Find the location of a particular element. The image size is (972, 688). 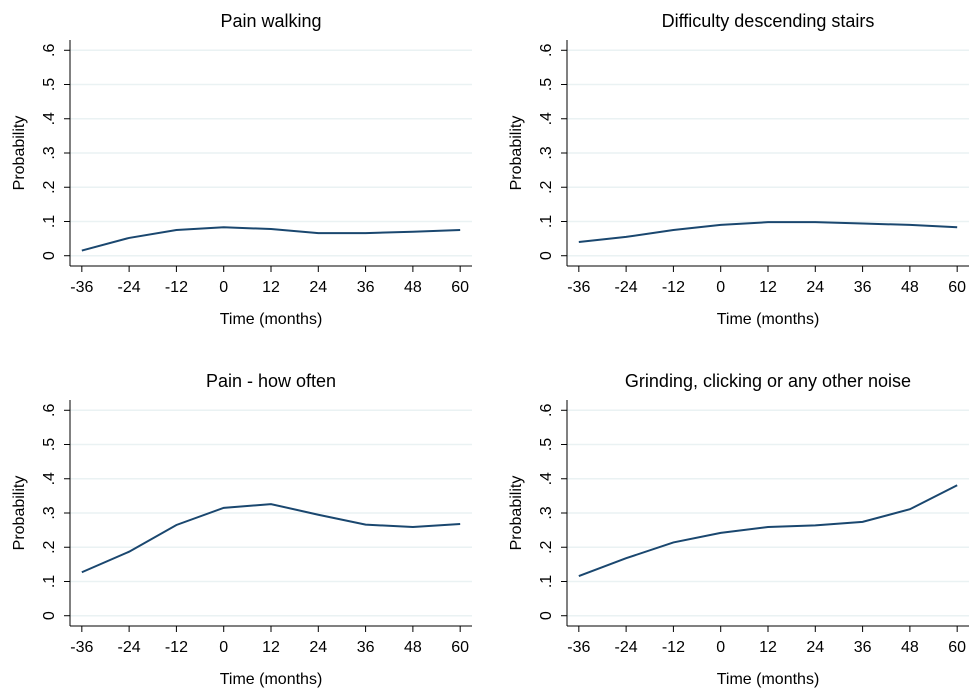

chart-title: Pain - how often is located at coordinates (271, 381).